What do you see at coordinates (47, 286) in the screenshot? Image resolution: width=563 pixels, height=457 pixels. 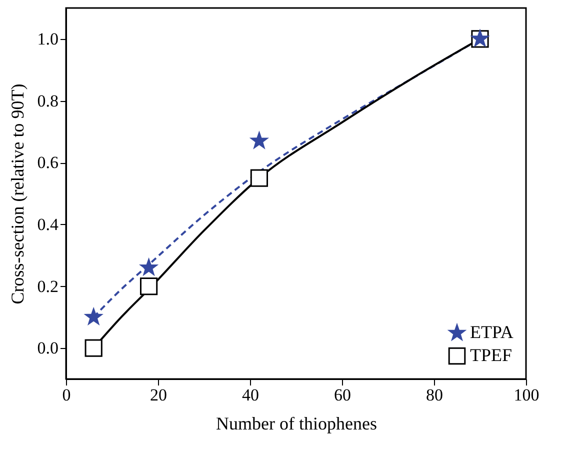 I see `y-tick-label: 0.2` at bounding box center [47, 286].